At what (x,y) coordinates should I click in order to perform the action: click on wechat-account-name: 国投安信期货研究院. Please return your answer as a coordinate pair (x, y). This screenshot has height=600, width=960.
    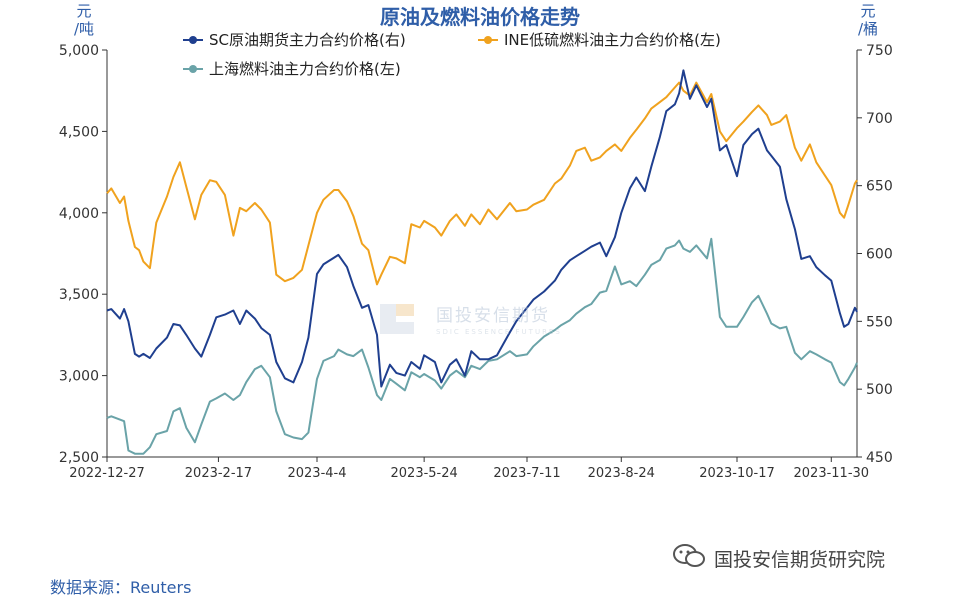
    Looking at the image, I should click on (800, 559).